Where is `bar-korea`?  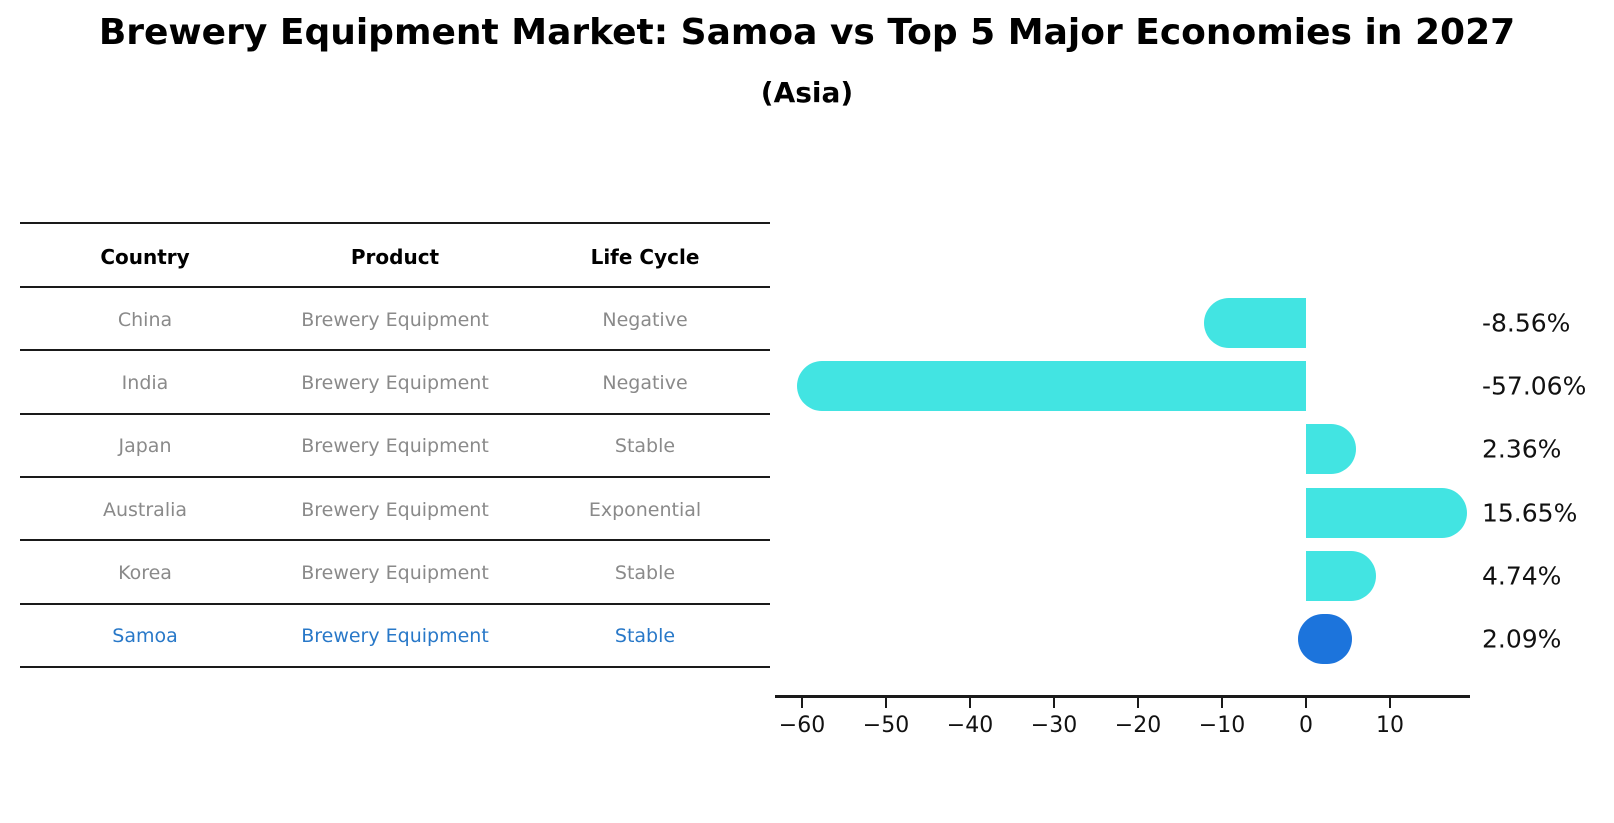 bar-korea is located at coordinates (1341, 576).